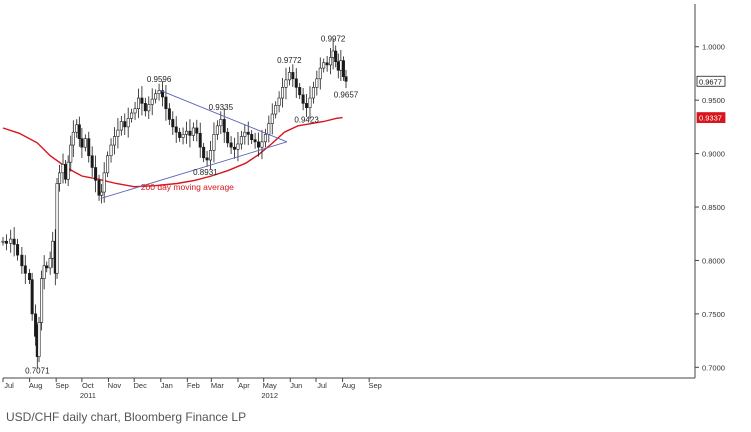  What do you see at coordinates (193, 385) in the screenshot?
I see `x-tick-label: Feb` at bounding box center [193, 385].